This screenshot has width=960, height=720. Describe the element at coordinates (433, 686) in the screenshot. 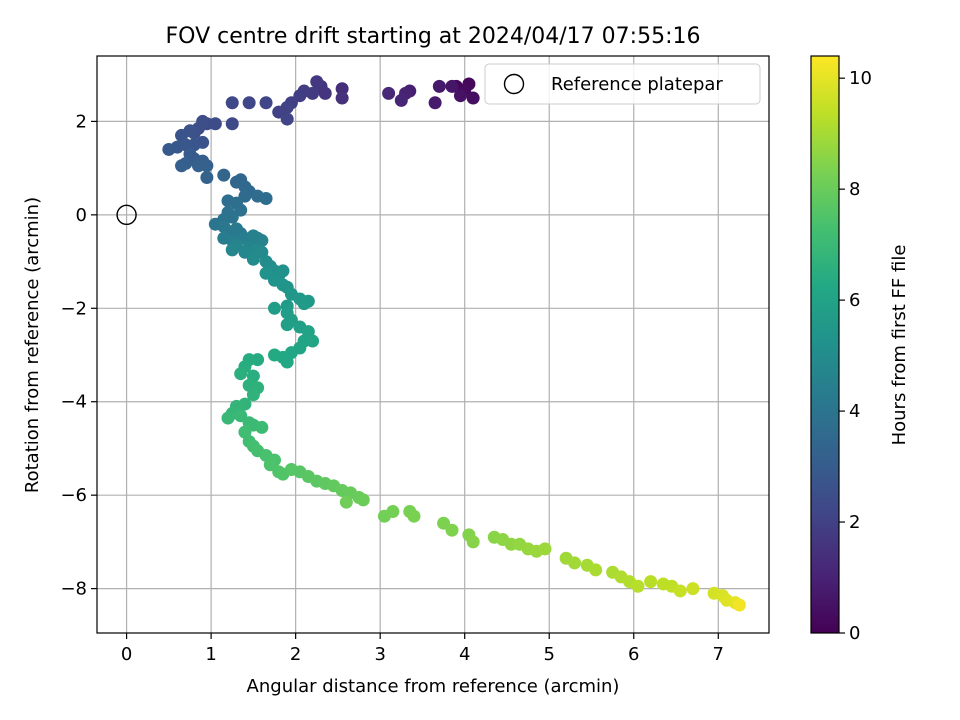

I see `x-axis-label: Angular distance from reference (arcmin)` at that location.